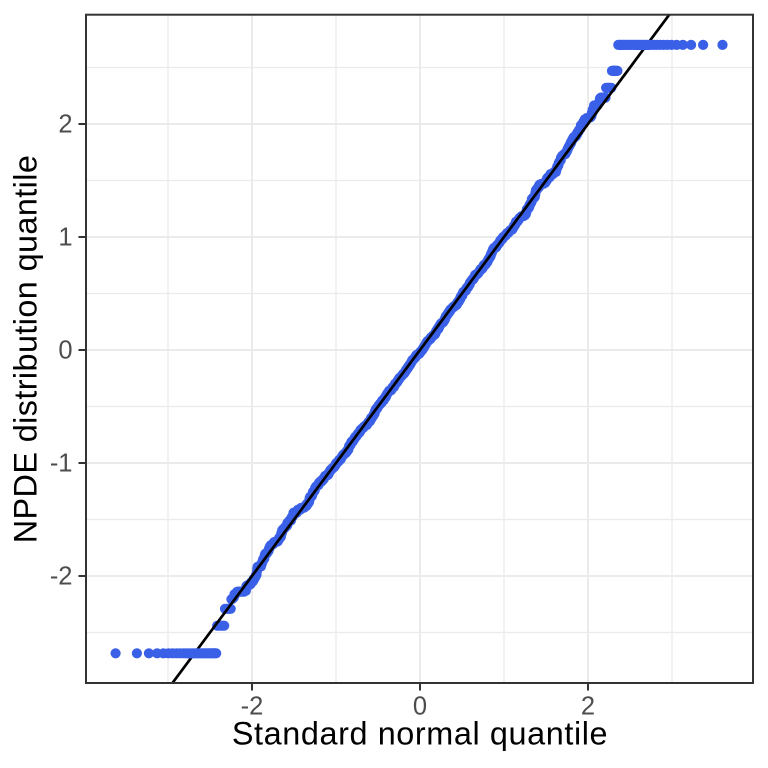 The width and height of the screenshot is (768, 768). I want to click on svg-text: -1, so click(61, 464).